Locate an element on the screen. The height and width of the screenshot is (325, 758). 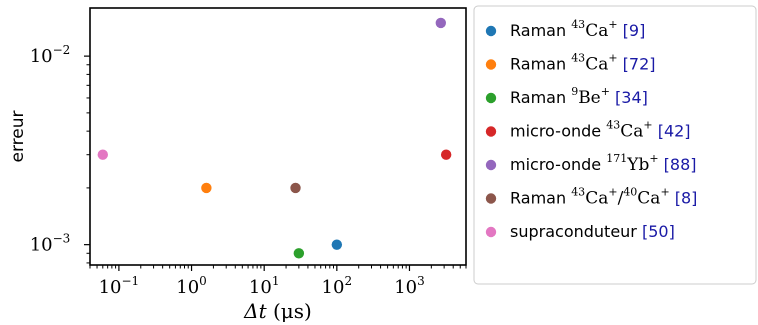
x-tick-label: 10⁻¹ is located at coordinates (119, 286).